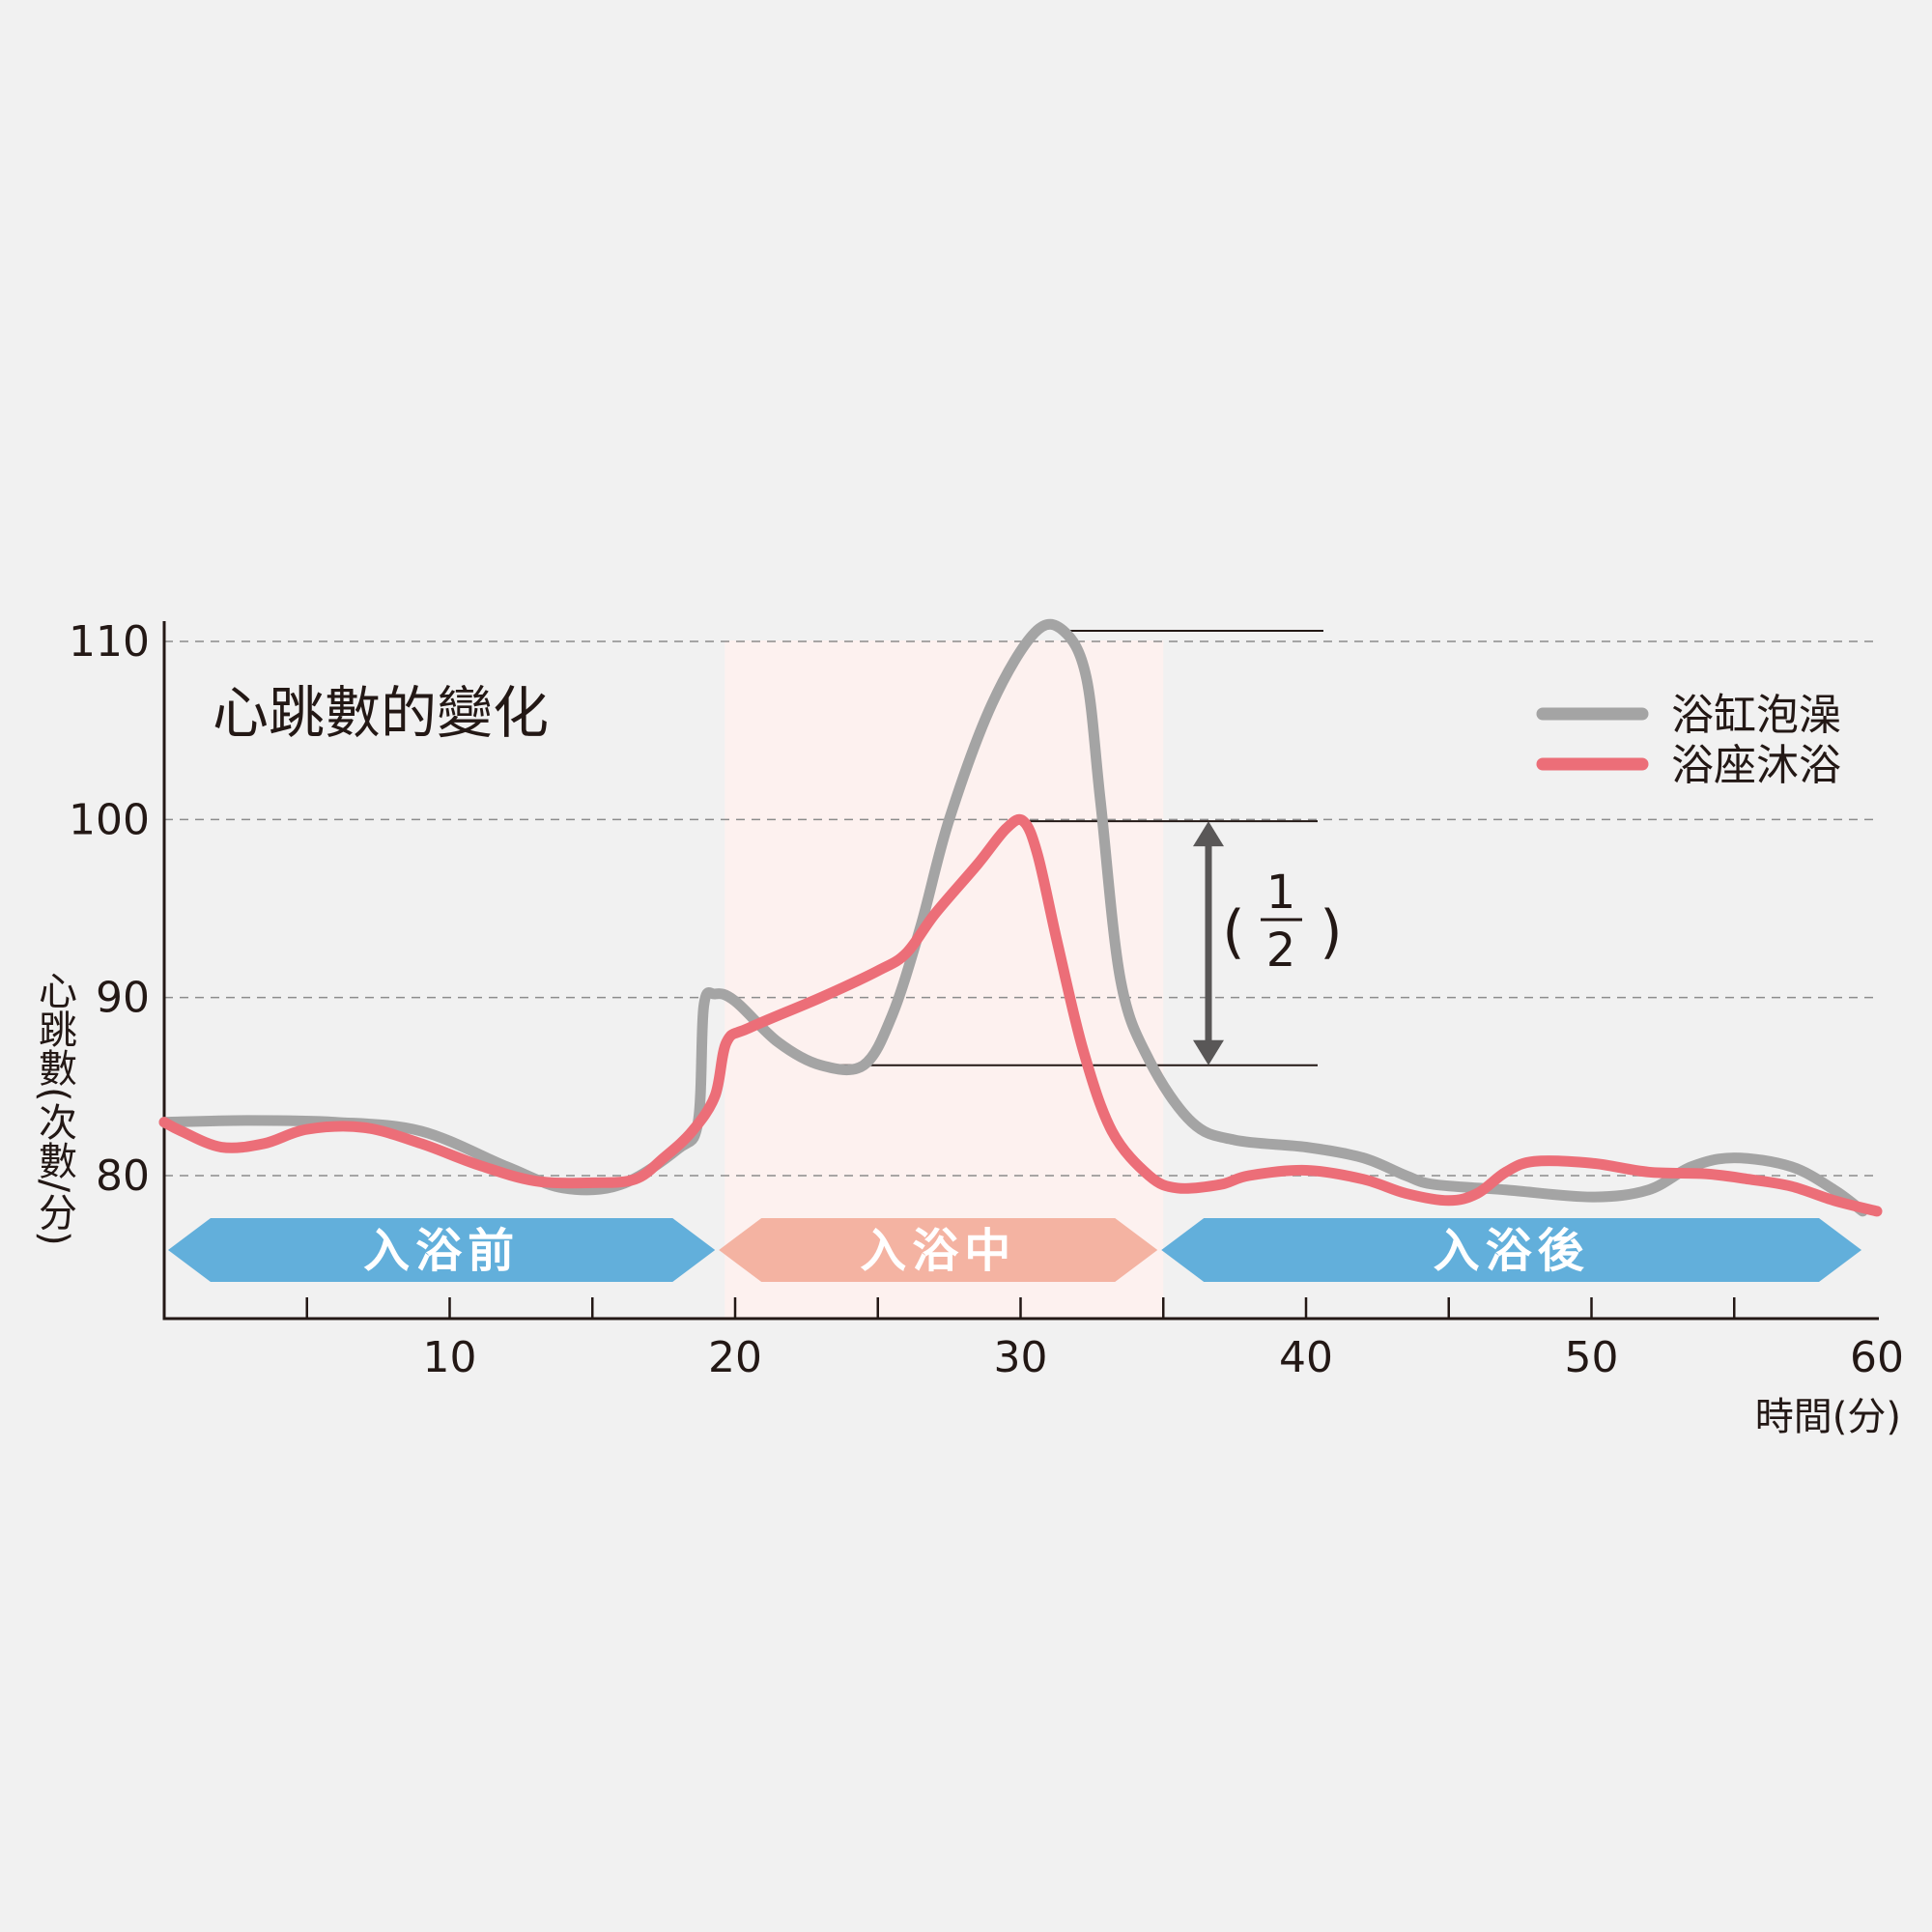  Describe the element at coordinates (1877, 1357) in the screenshot. I see `x-tick-label: 60` at that location.